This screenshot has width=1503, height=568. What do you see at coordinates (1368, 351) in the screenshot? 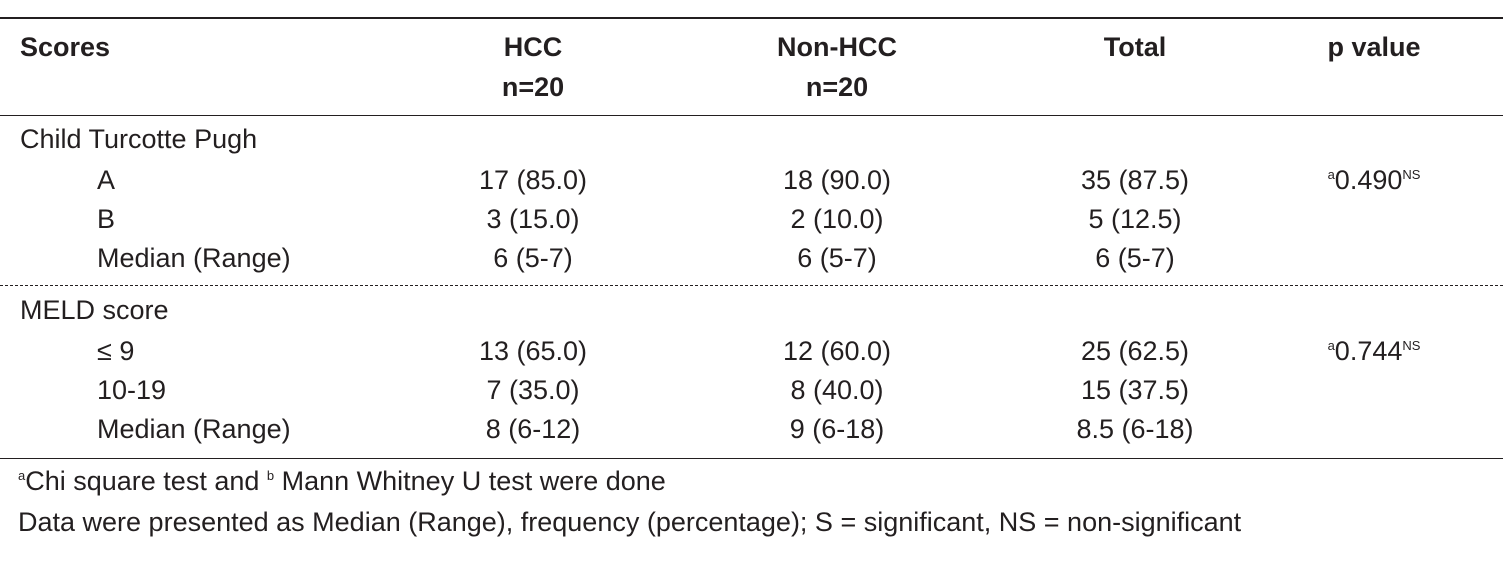
I see `p-value: 0.744` at bounding box center [1368, 351].